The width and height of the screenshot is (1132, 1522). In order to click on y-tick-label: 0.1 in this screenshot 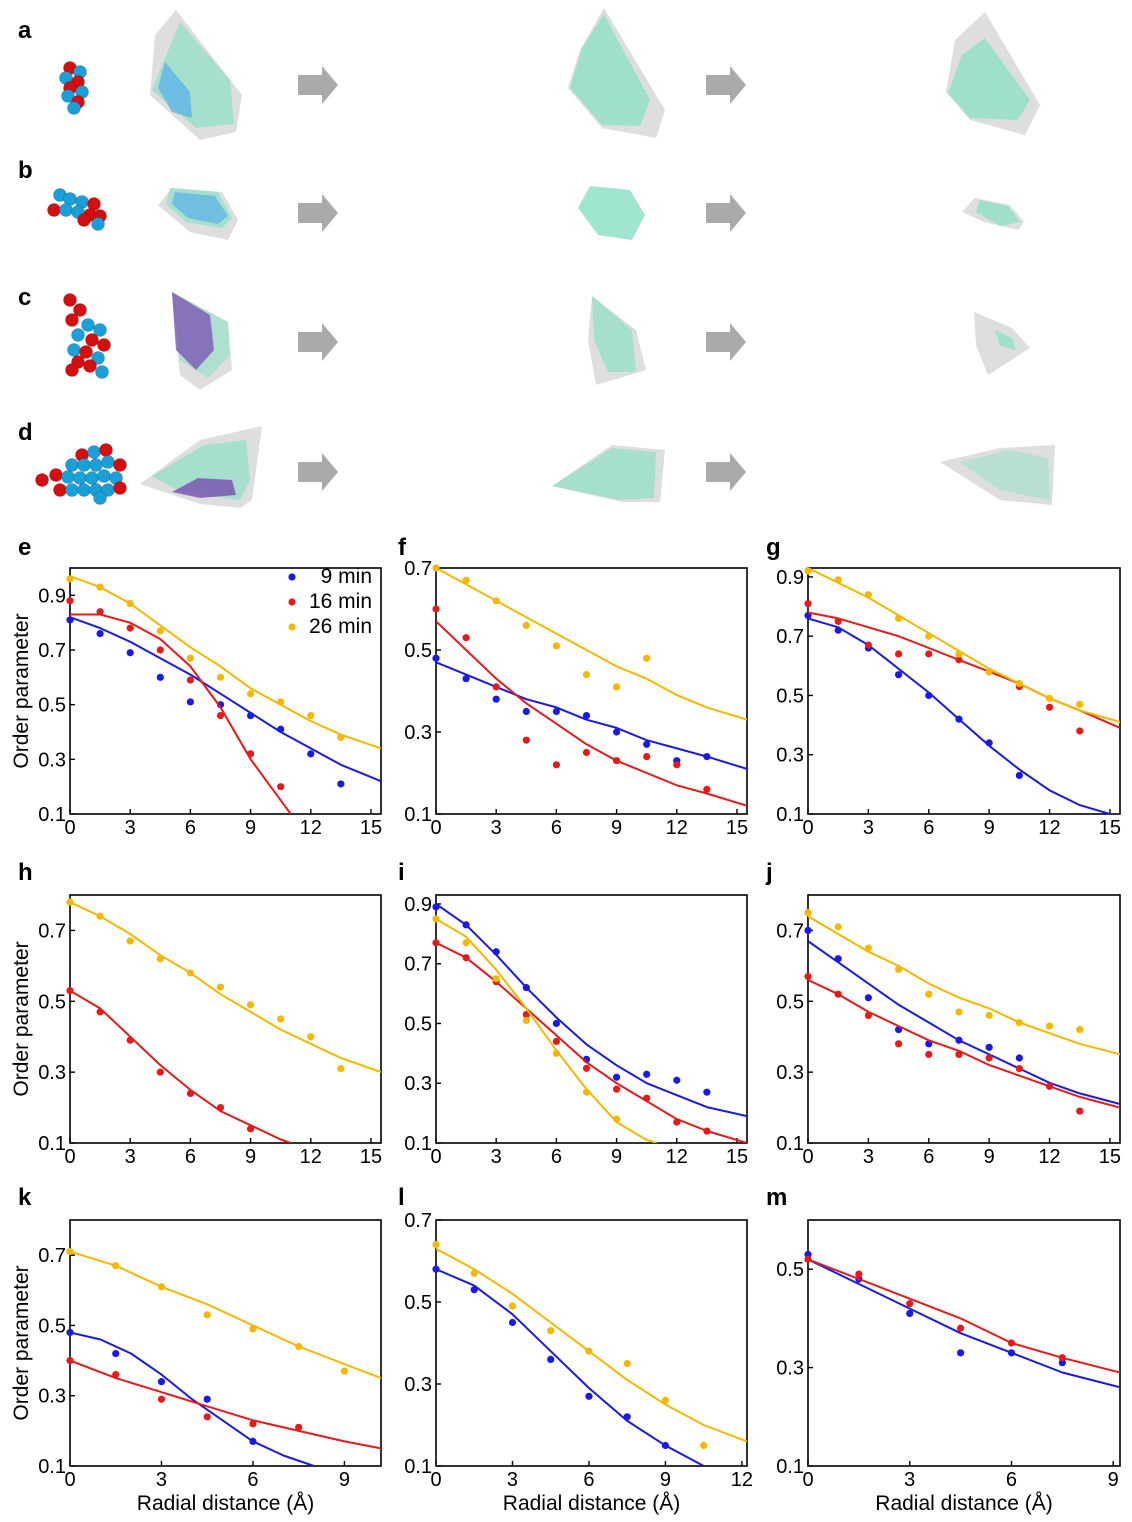, I will do `click(418, 1467)`.